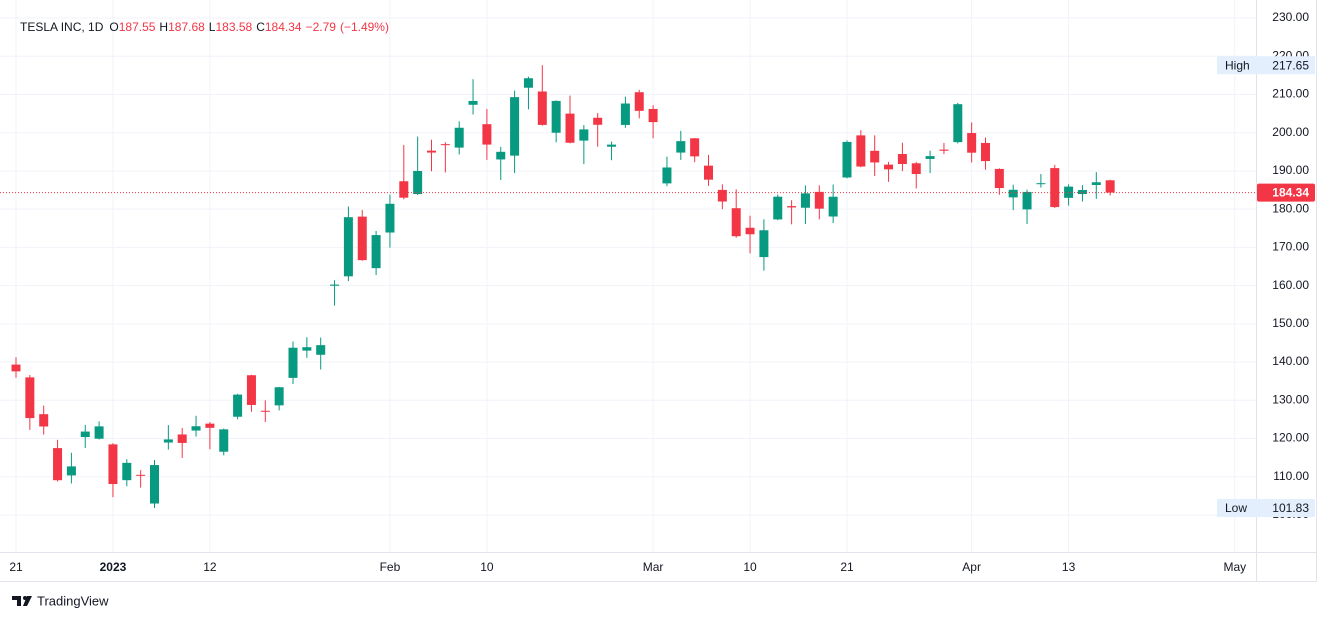 This screenshot has width=1329, height=621. I want to click on last-price-label: 184.34, so click(1290, 193).